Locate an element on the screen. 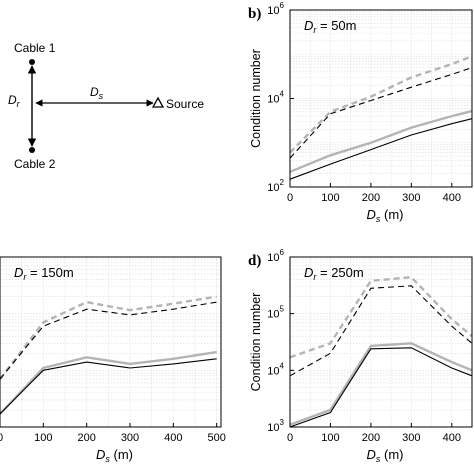 The width and height of the screenshot is (474, 474). y-tick-label: 10² is located at coordinates (275, 186).